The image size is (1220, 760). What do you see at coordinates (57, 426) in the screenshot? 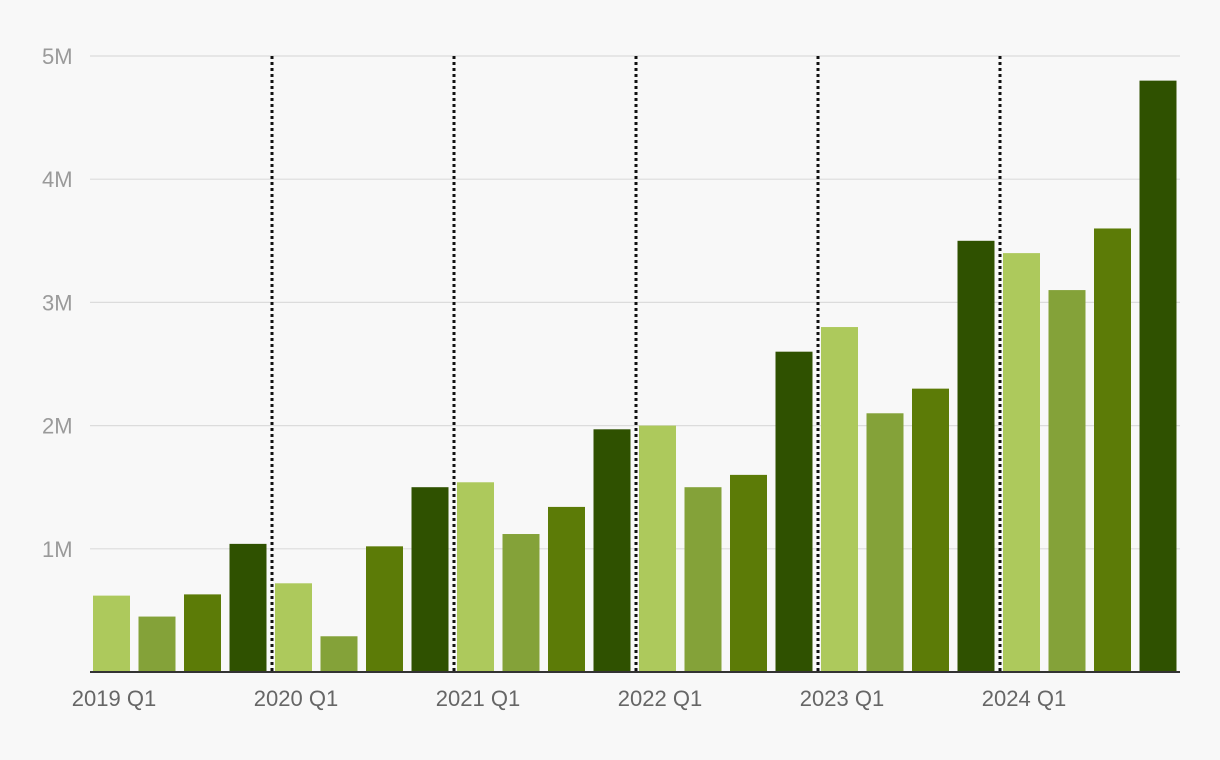
I see `y-tick-label: 2M` at bounding box center [57, 426].